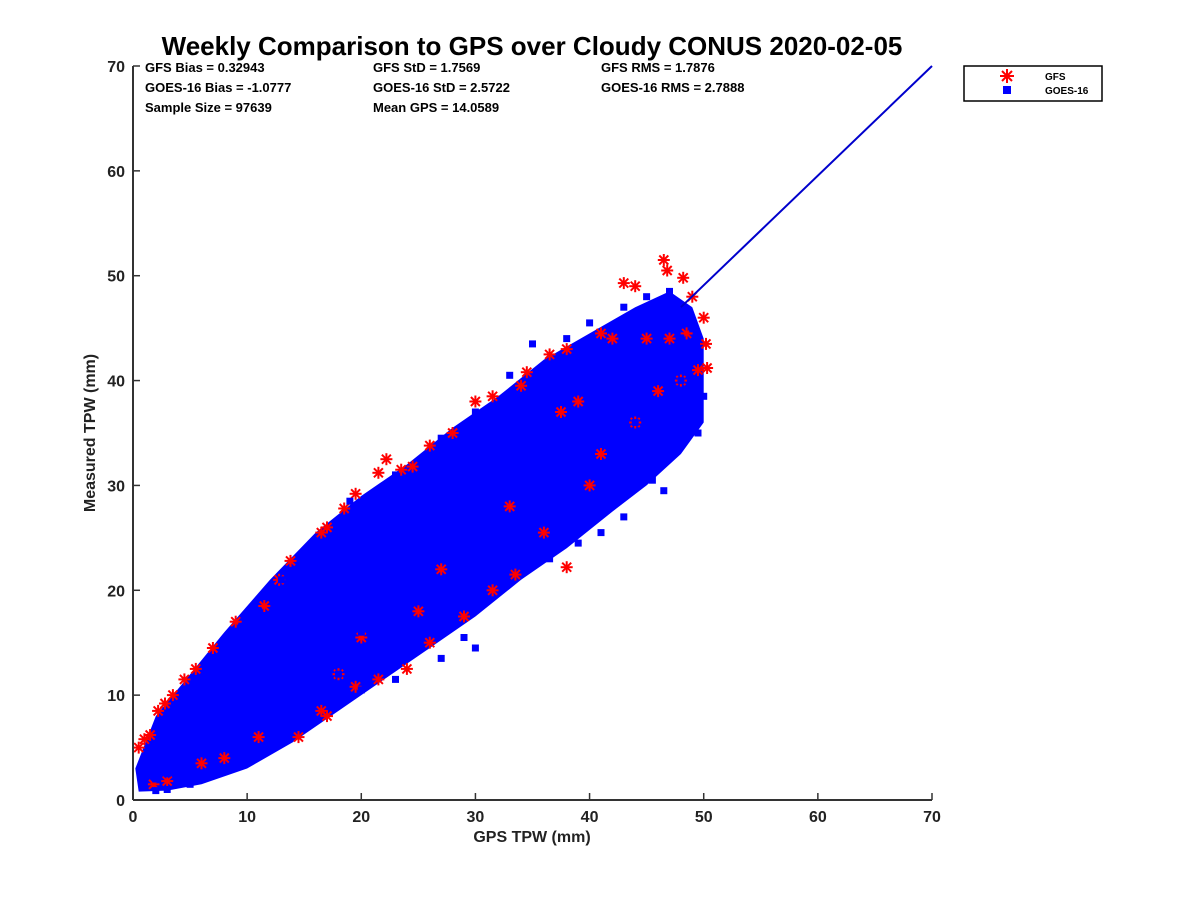 The image size is (1200, 900). What do you see at coordinates (361, 817) in the screenshot?
I see `x-tick-label: 20` at bounding box center [361, 817].